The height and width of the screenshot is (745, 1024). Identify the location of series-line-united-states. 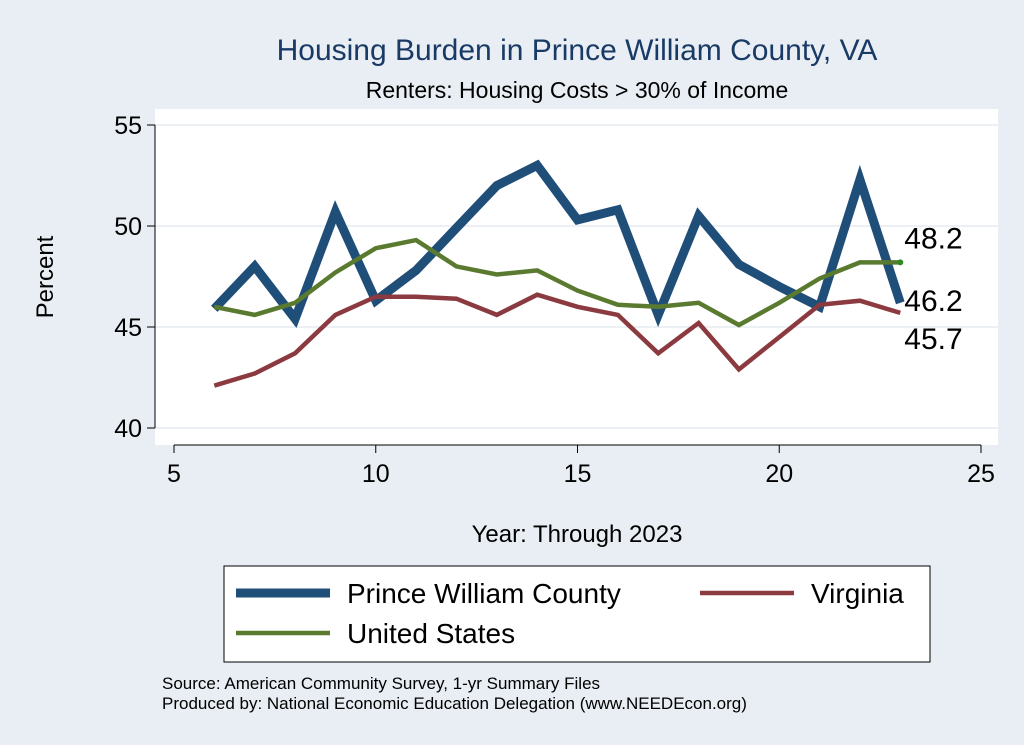
(557, 282).